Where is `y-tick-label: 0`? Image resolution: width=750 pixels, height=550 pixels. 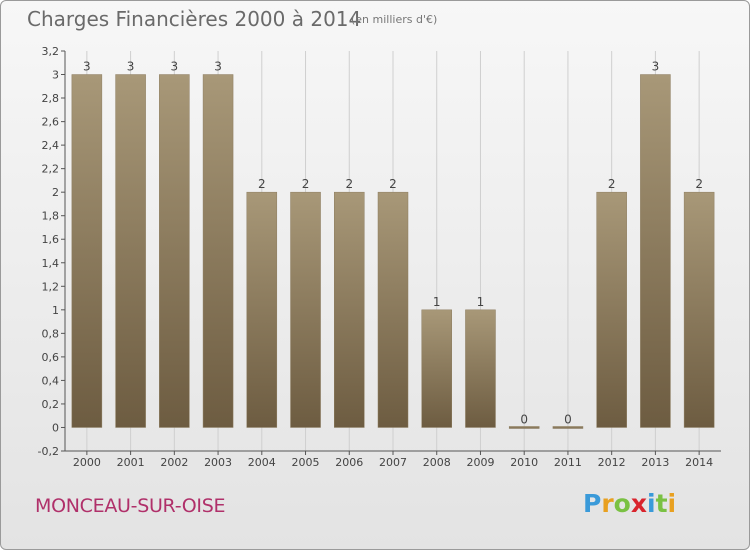
y-tick-label: 0 is located at coordinates (55, 427).